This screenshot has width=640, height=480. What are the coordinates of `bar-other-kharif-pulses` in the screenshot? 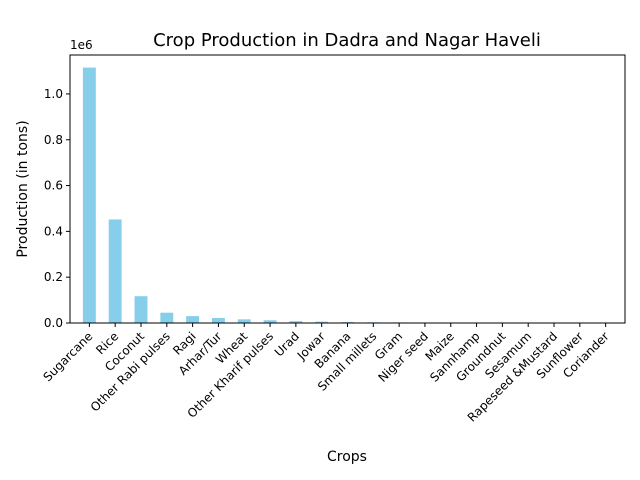 It's located at (270, 321).